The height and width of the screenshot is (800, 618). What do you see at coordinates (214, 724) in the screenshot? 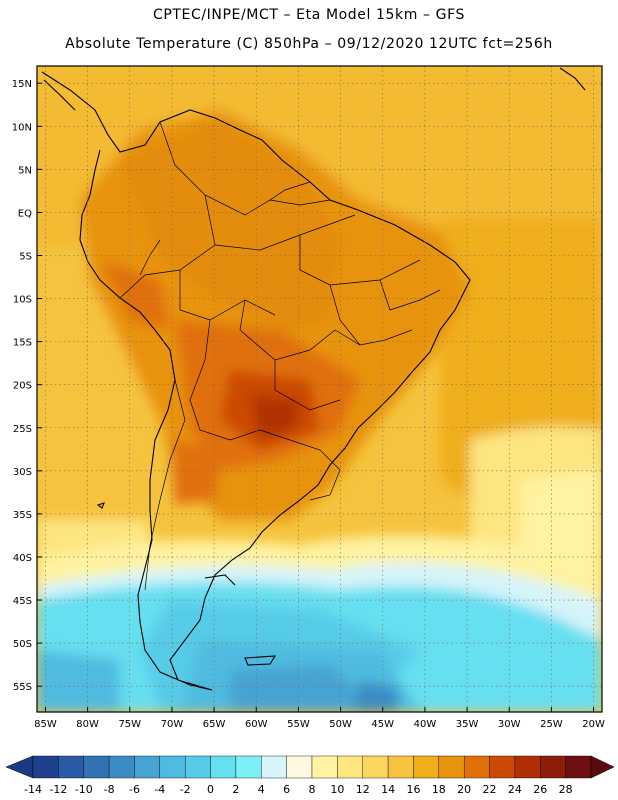
I see `longitude-label: 65W` at bounding box center [214, 724].